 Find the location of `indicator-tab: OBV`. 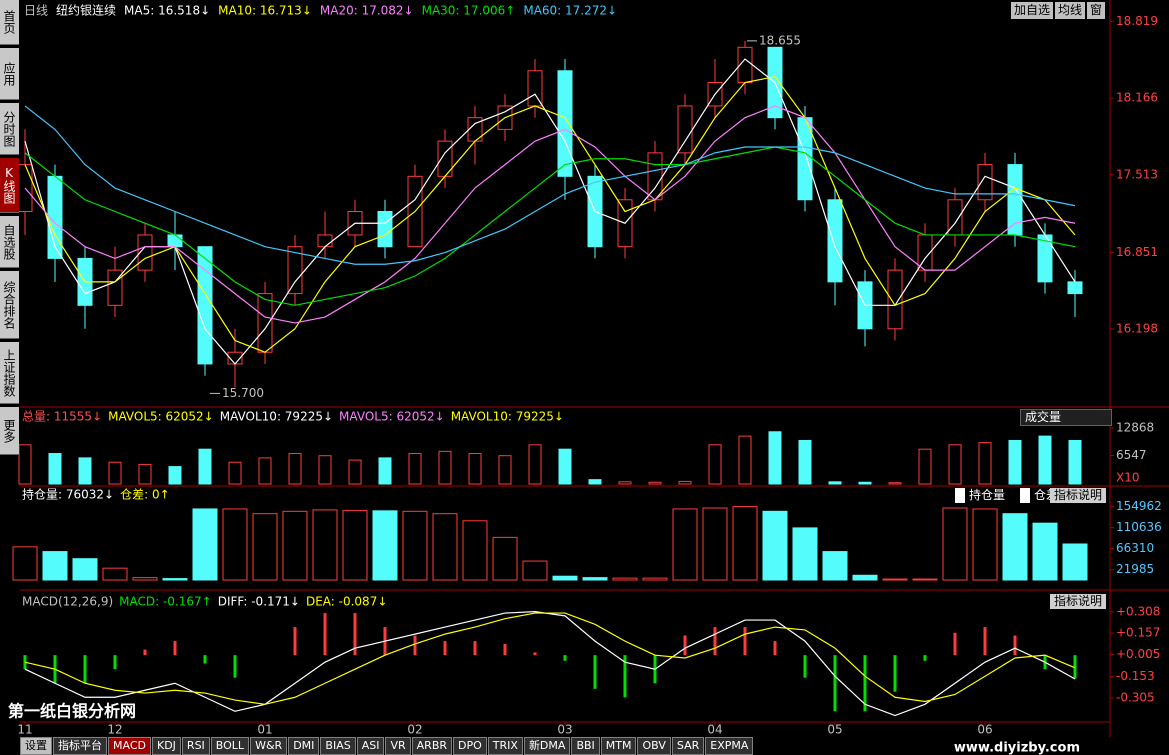

indicator-tab: OBV is located at coordinates (654, 746).